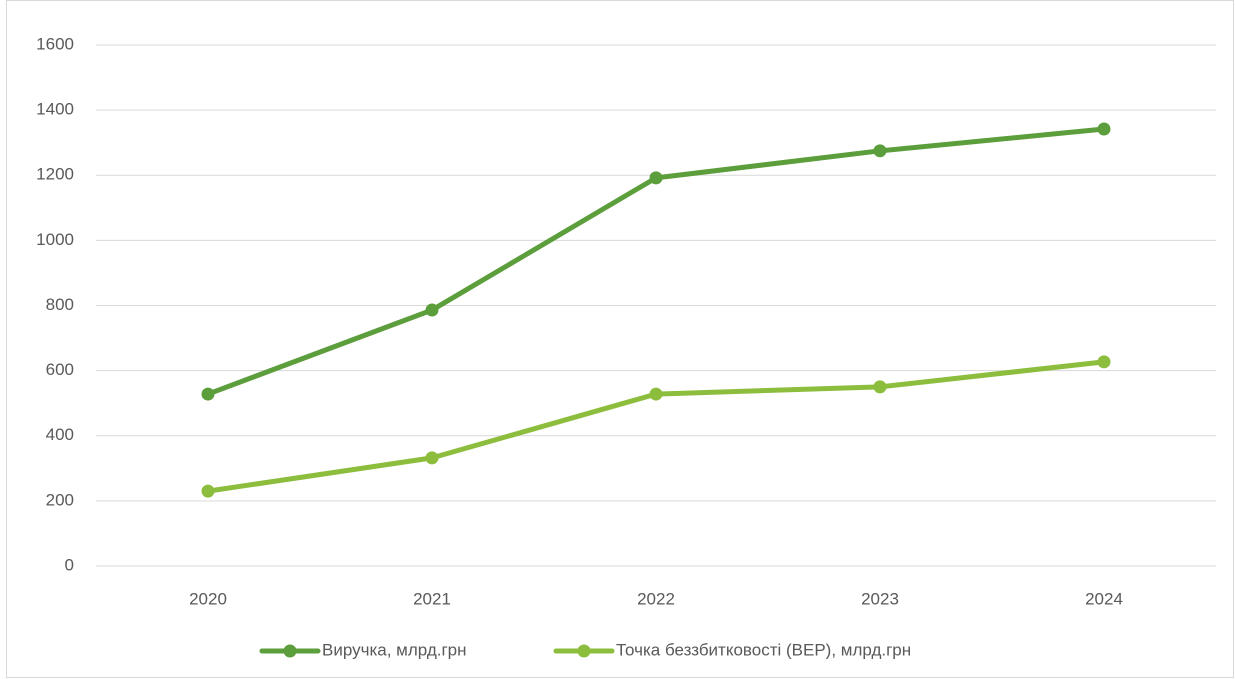 This screenshot has height=679, width=1235. What do you see at coordinates (763, 649) in the screenshot?
I see `legend-label: Точка беззбитковості (BEP), млрд.грн` at bounding box center [763, 649].